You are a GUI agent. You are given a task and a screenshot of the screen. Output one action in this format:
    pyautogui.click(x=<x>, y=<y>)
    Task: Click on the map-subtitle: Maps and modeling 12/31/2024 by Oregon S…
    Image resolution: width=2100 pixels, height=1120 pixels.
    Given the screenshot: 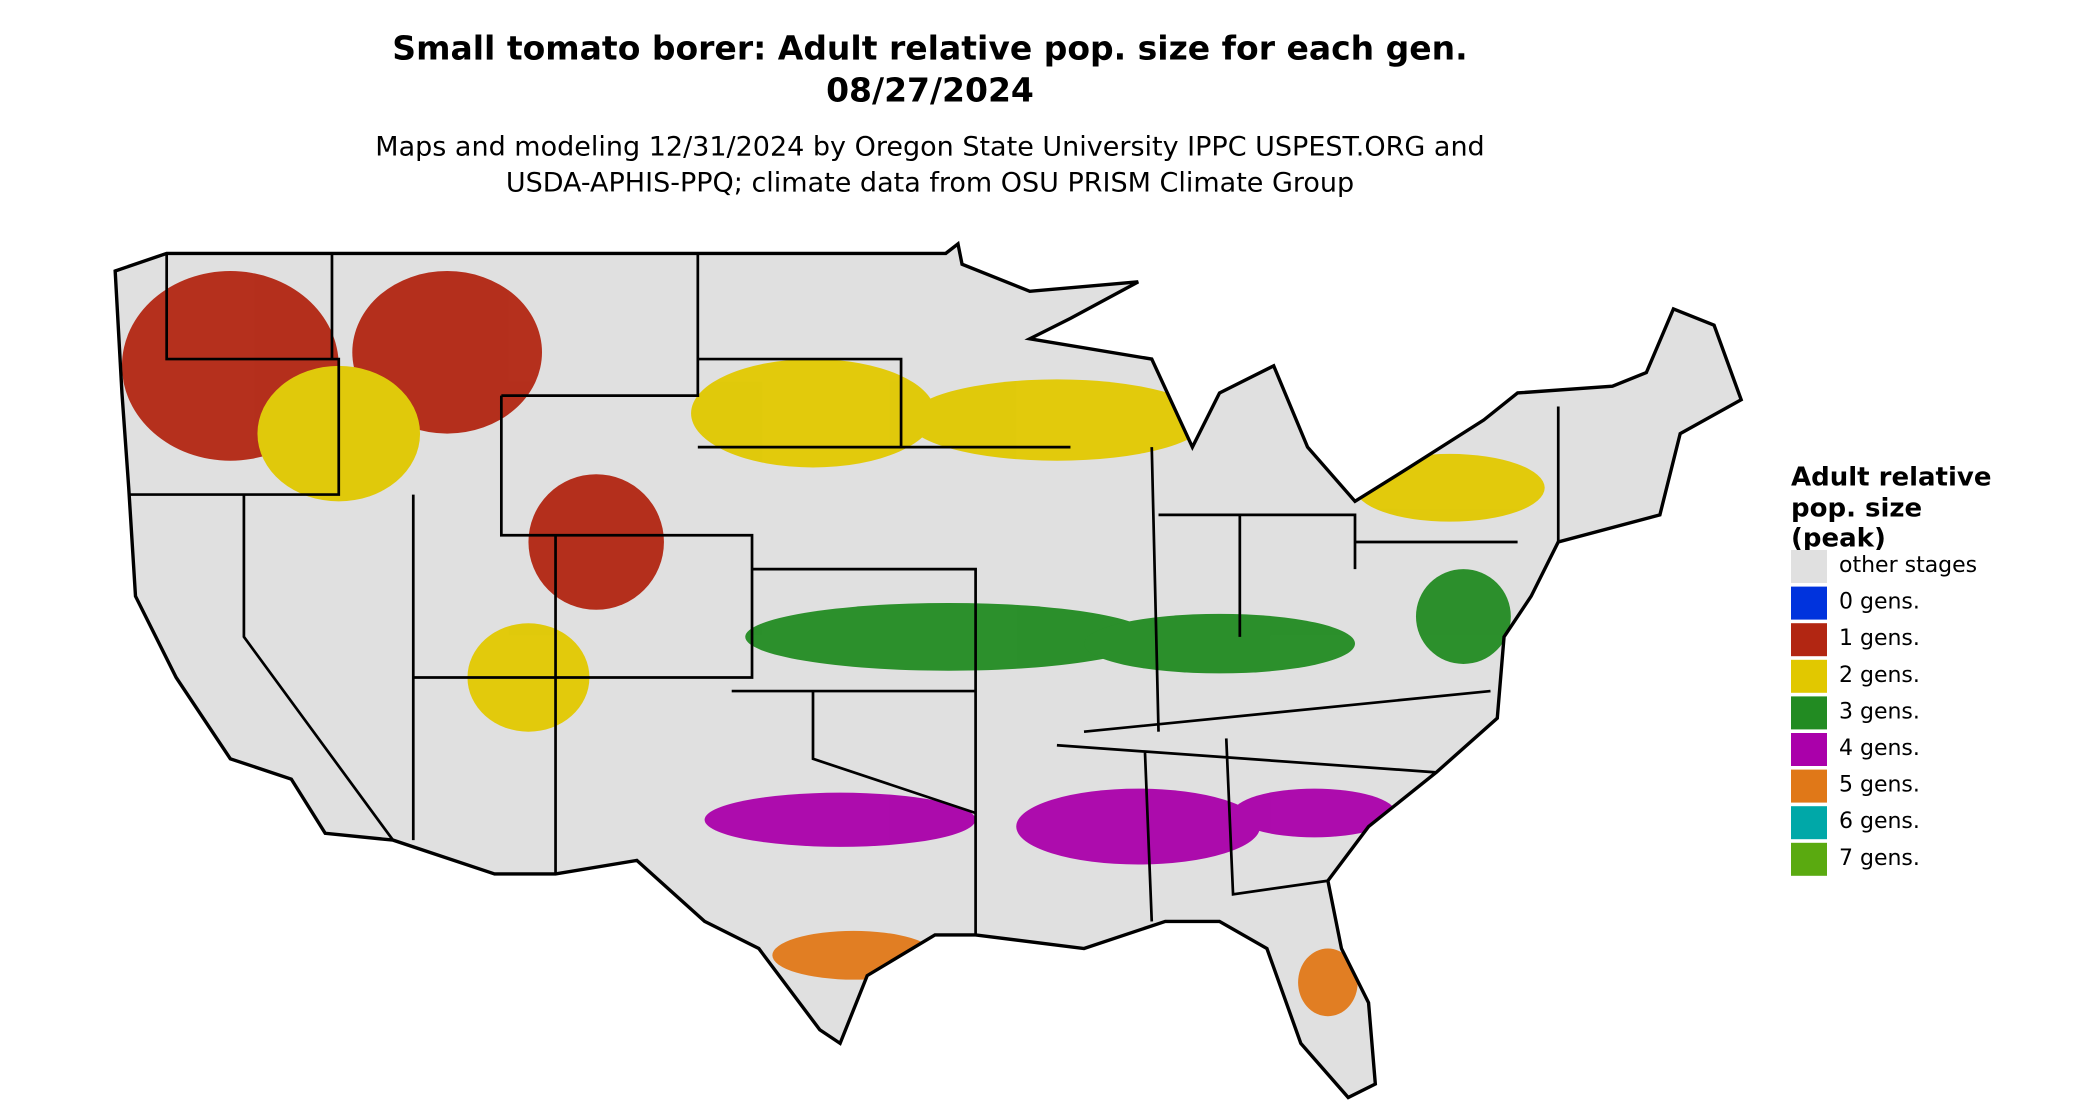 What is the action you would take?
    pyautogui.click(x=929, y=147)
    